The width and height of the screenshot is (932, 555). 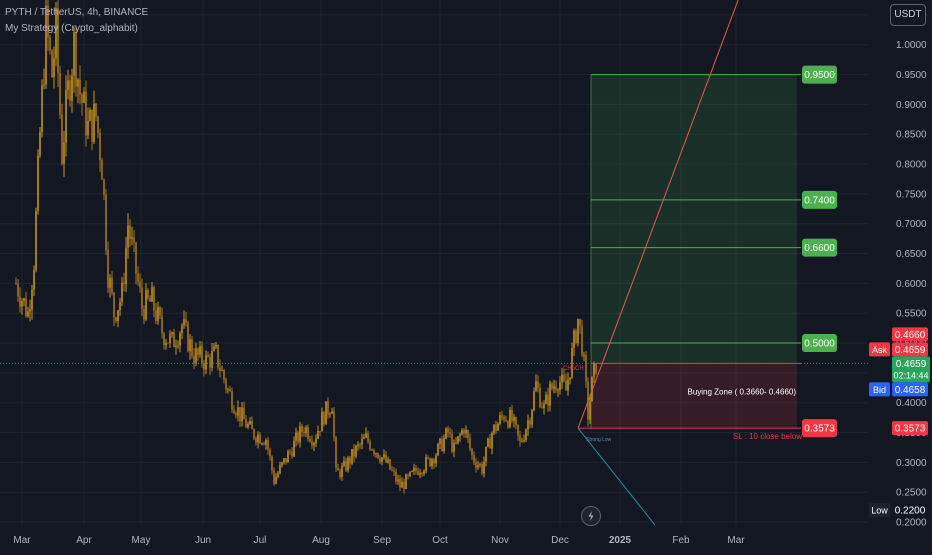 I want to click on y-tick-label: 0.4000, so click(x=911, y=403).